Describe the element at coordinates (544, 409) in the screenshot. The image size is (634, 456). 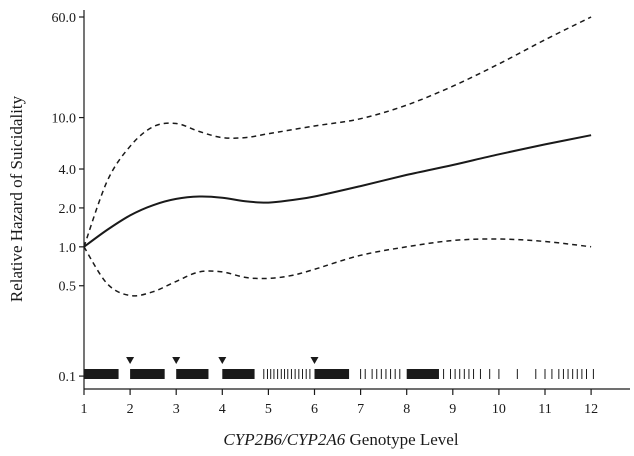
I see `x-tick-label: 11` at that location.